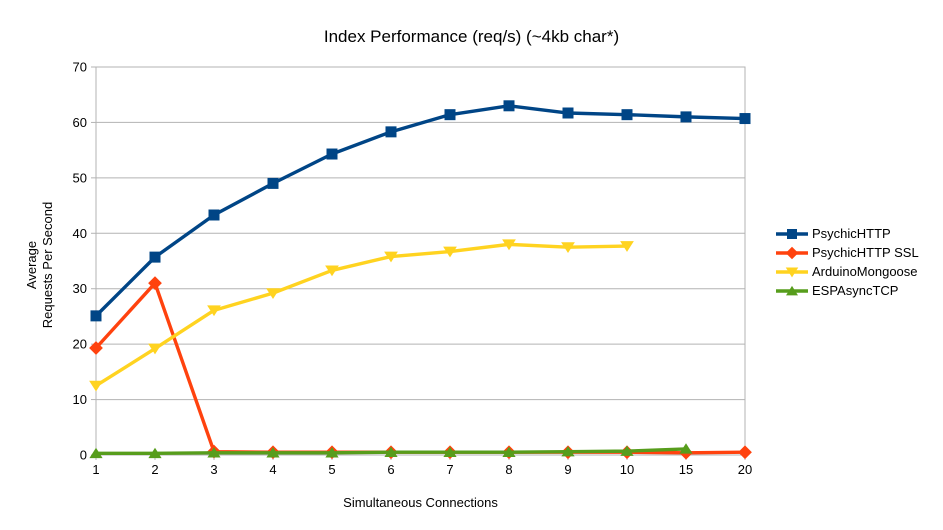 This screenshot has height=530, width=943. What do you see at coordinates (80, 122) in the screenshot?
I see `y-tick-label: 60` at bounding box center [80, 122].